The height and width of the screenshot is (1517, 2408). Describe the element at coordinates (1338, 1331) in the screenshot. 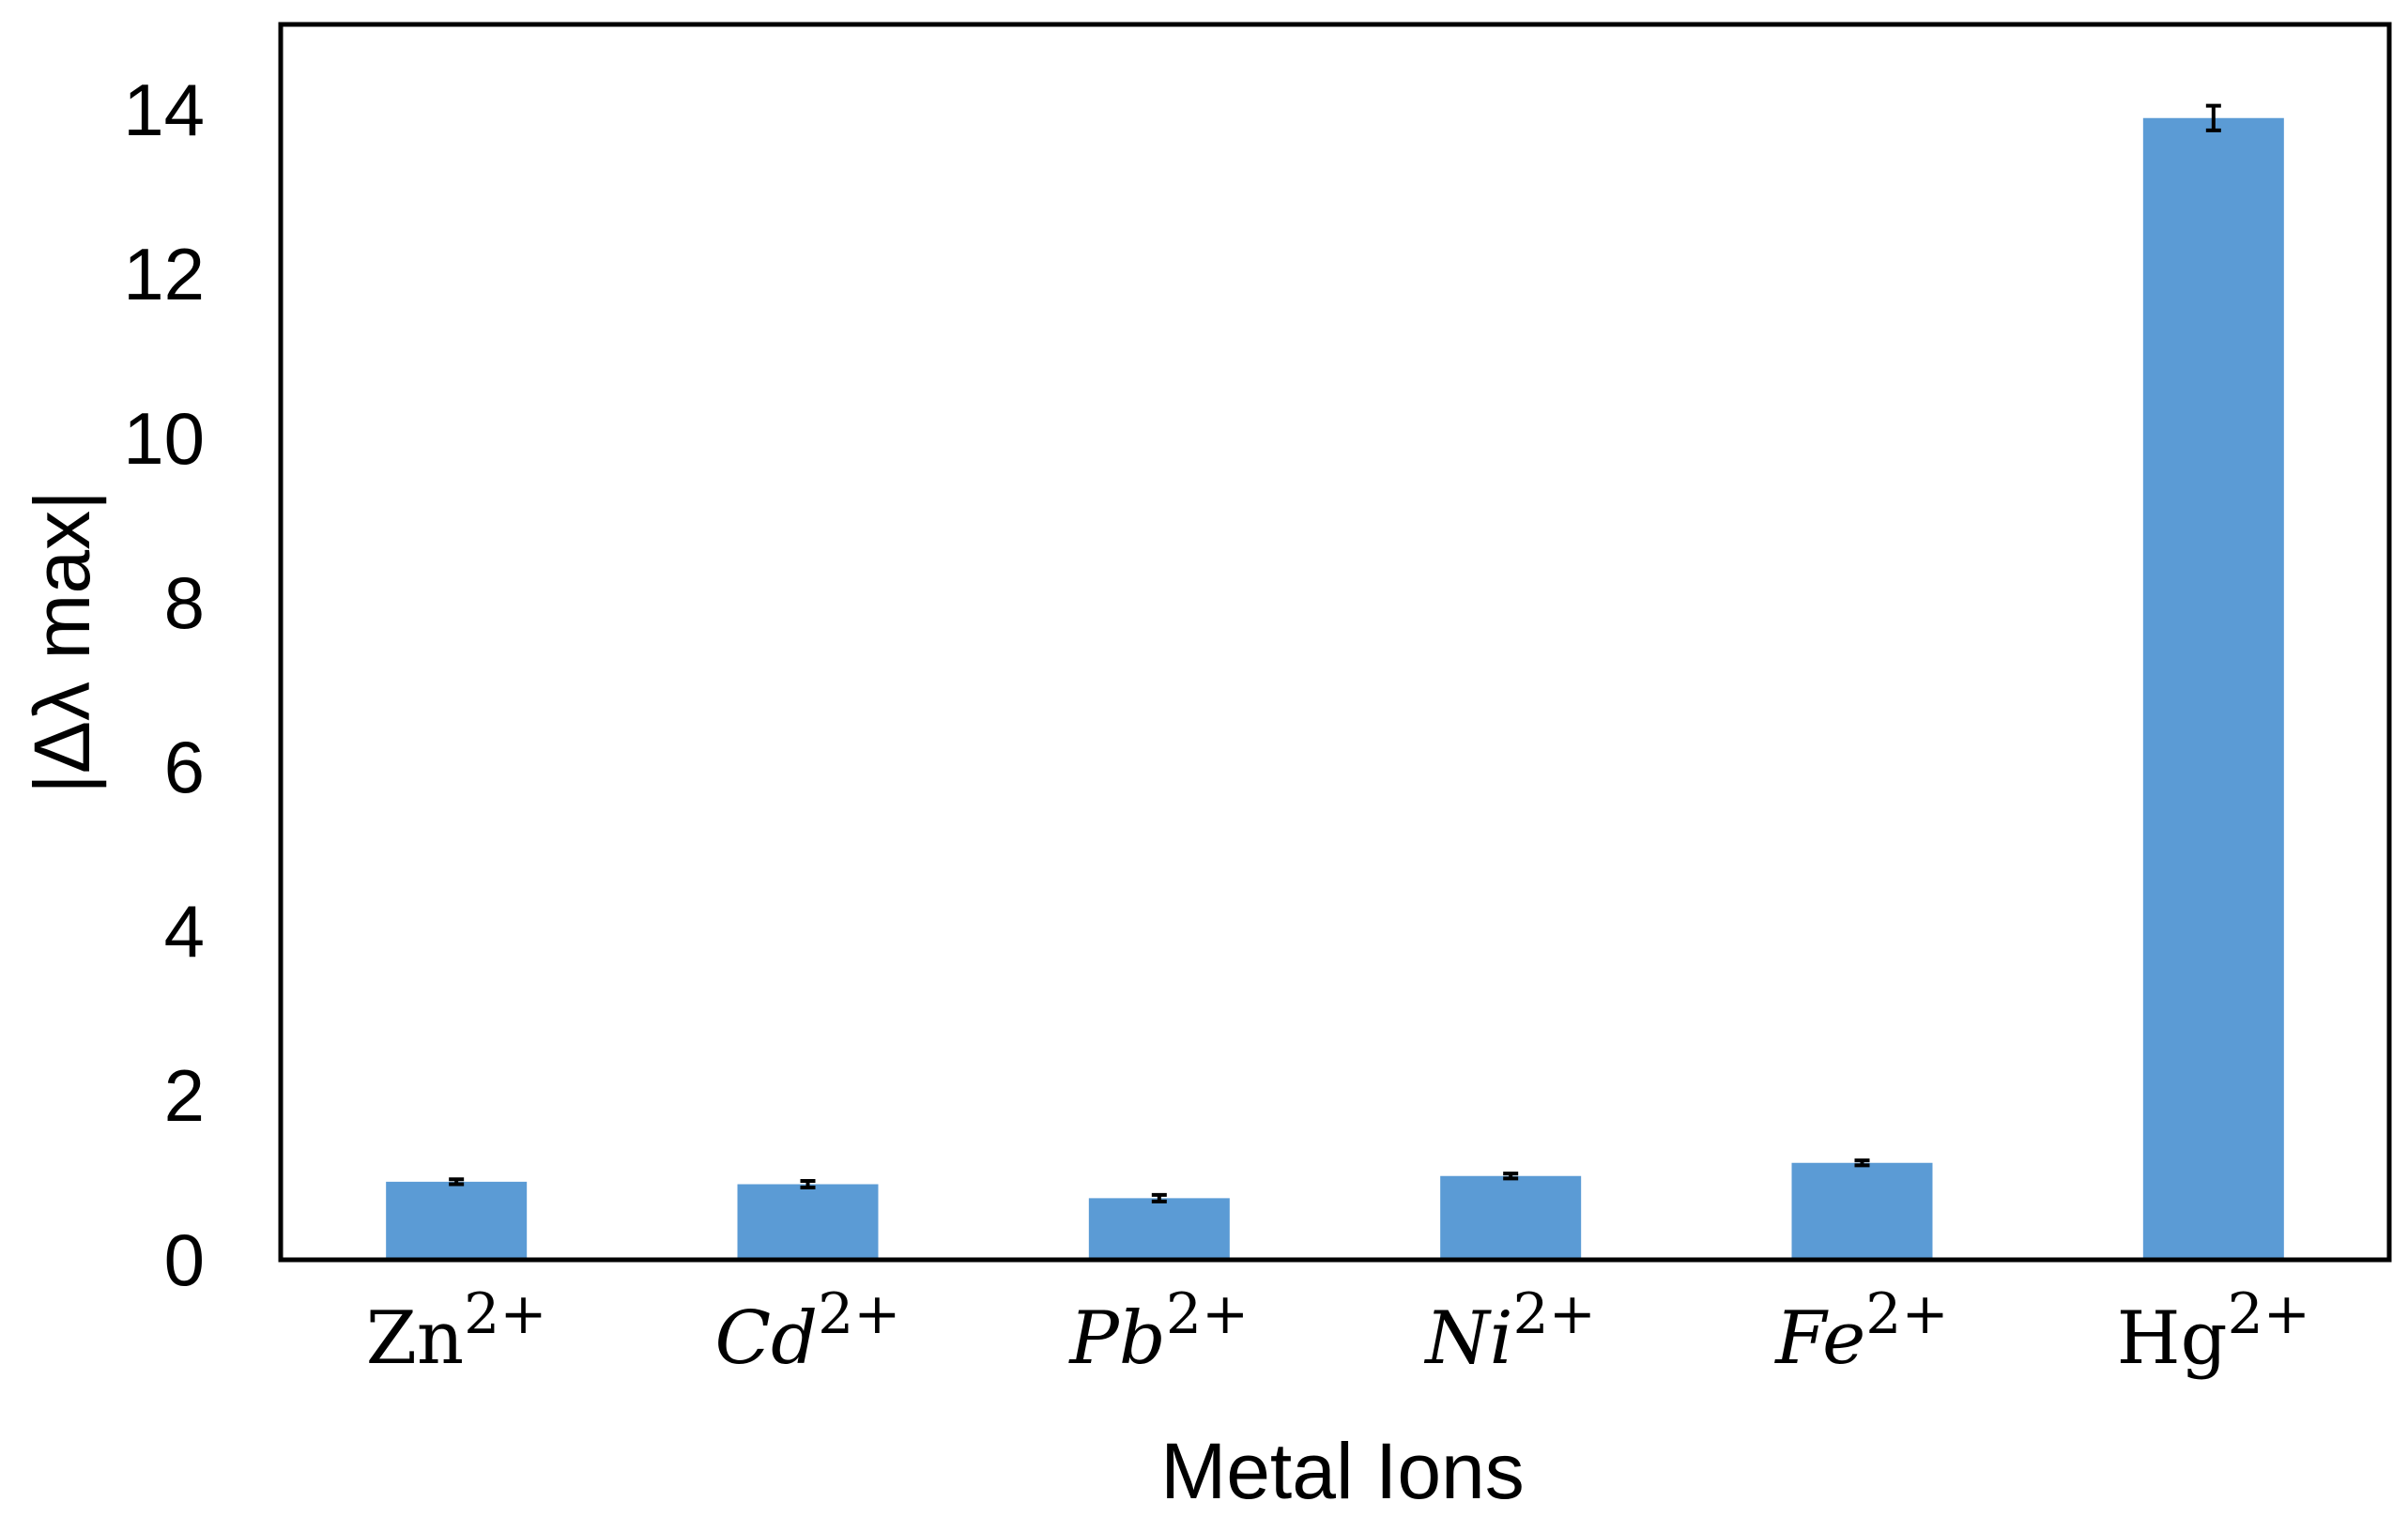

I see `x-tick-labels: Zn2+ Cd2+ Pb2+ Ni2+ Fe2+ Hg2+` at that location.